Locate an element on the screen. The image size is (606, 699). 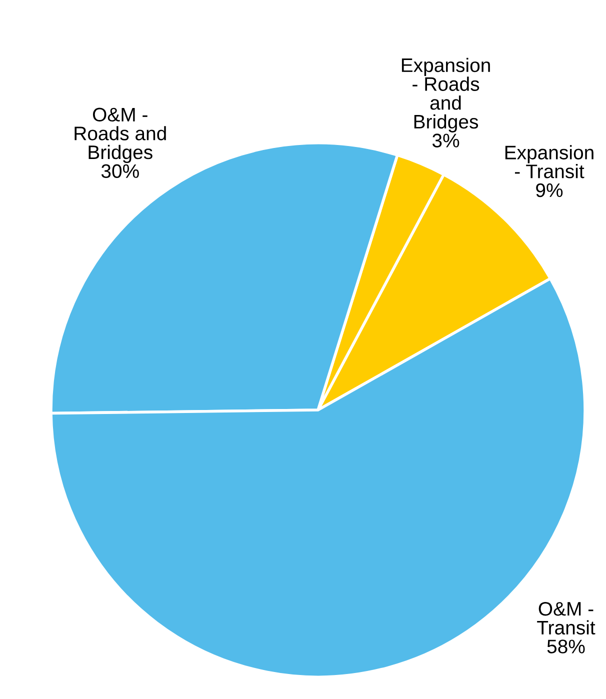
slice-label: Expansion - Transit is located at coordinates (549, 161).